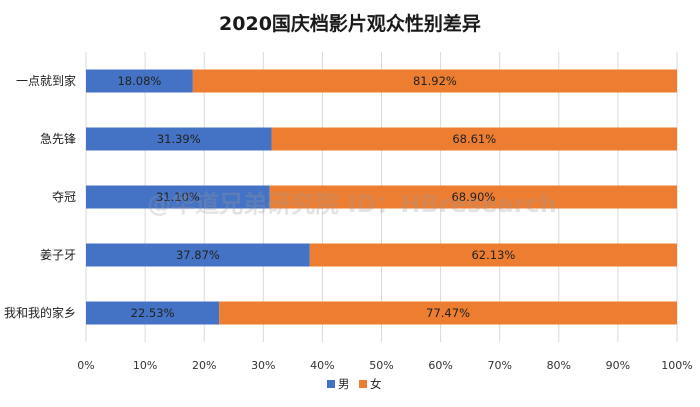 The height and width of the screenshot is (407, 700). Describe the element at coordinates (46, 80) in the screenshot. I see `category-label: 一点就到家` at that location.